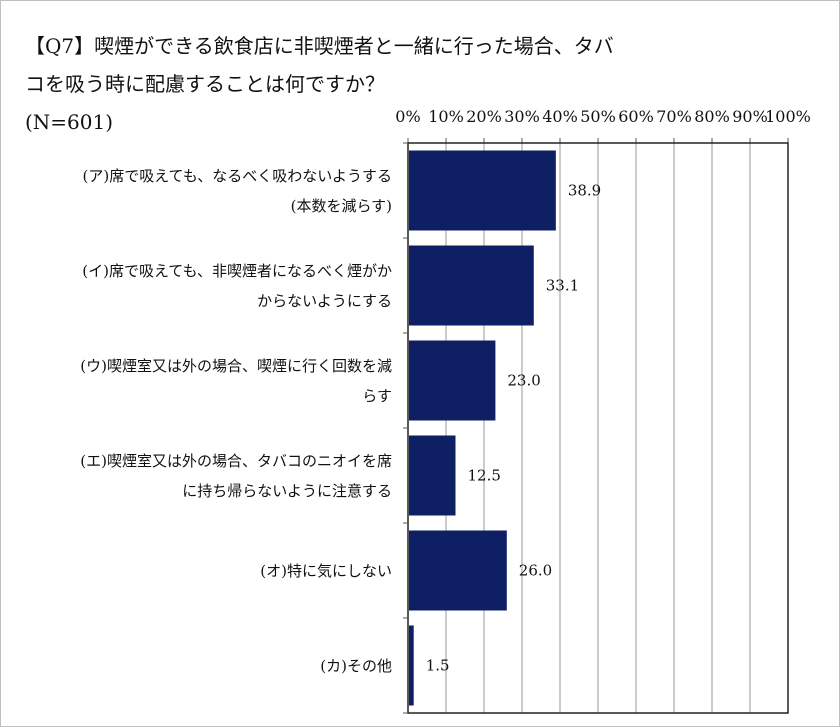 The width and height of the screenshot is (840, 727). I want to click on data-label: 1.5, so click(438, 666).